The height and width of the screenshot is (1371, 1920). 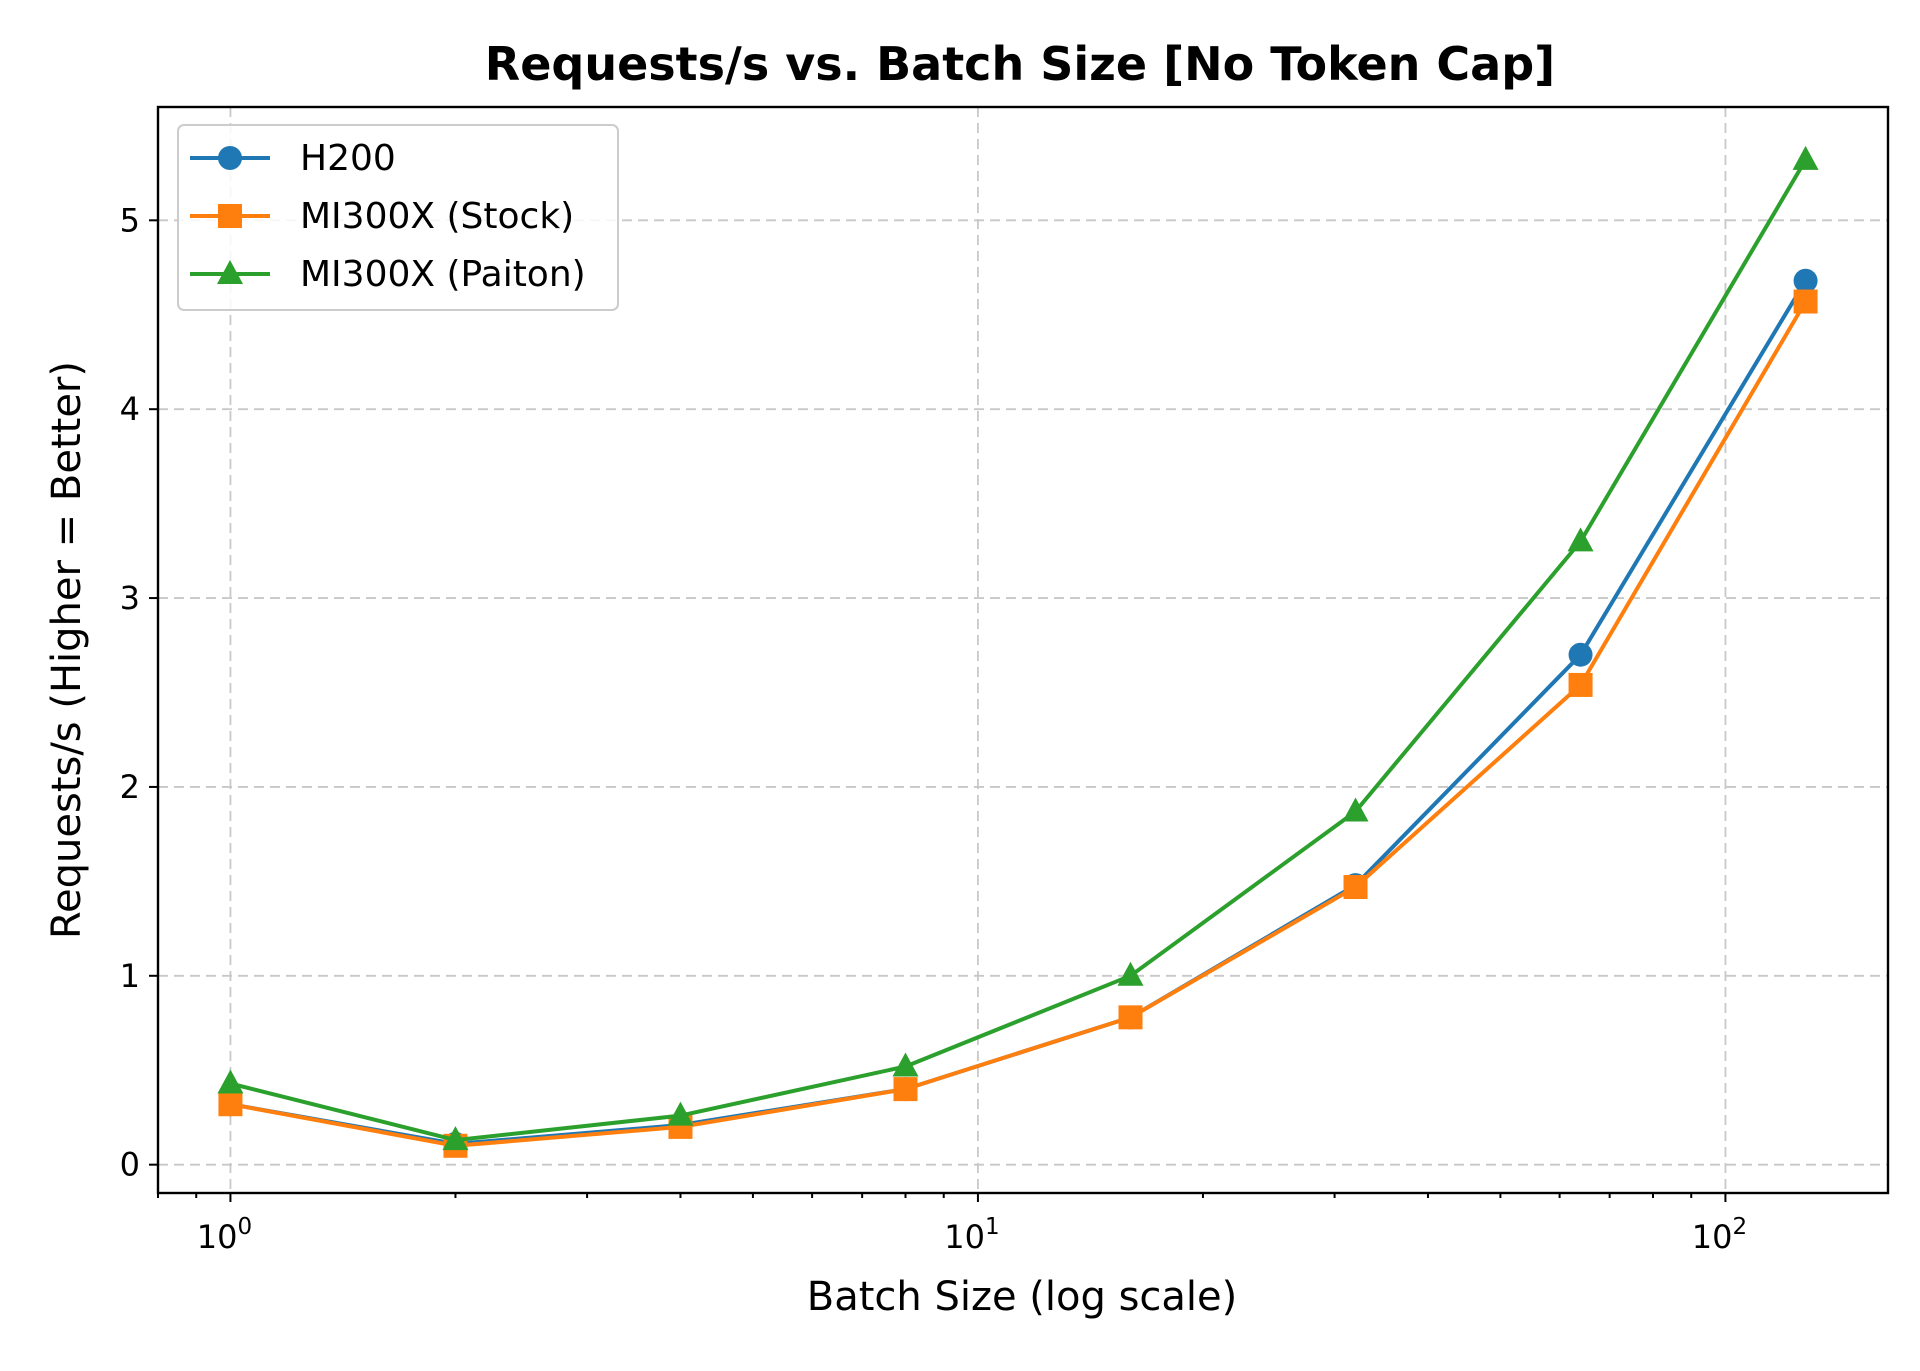 I want to click on legend-label: MI300X (Paiton), so click(x=443, y=274).